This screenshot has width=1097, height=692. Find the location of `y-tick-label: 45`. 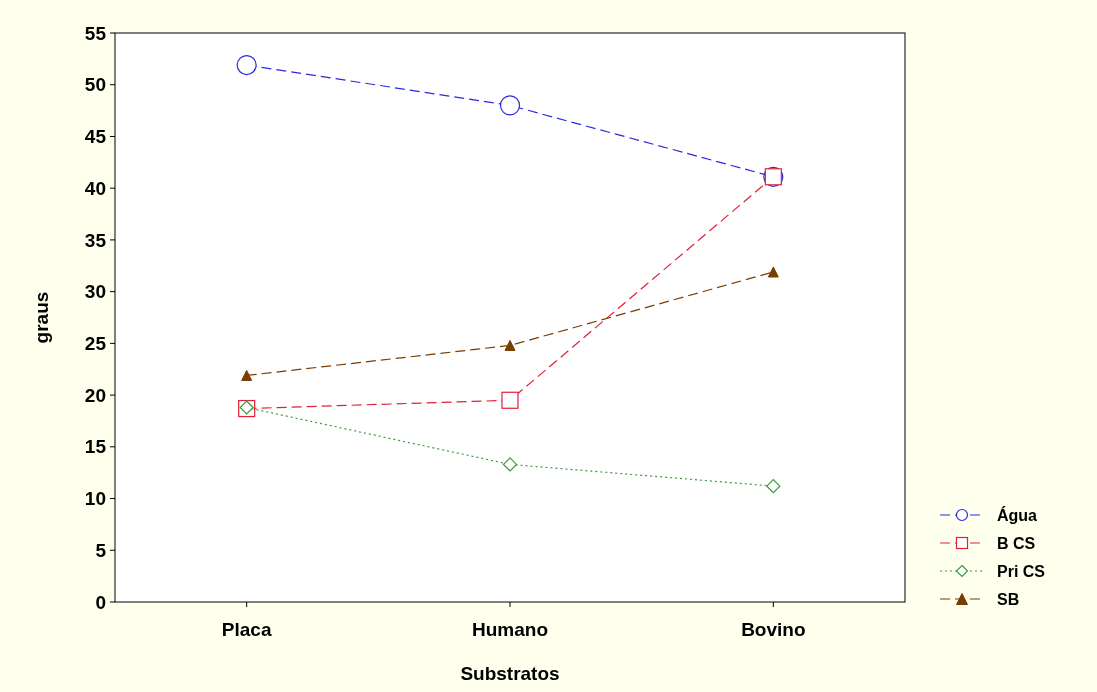

y-tick-label: 45 is located at coordinates (95, 137).